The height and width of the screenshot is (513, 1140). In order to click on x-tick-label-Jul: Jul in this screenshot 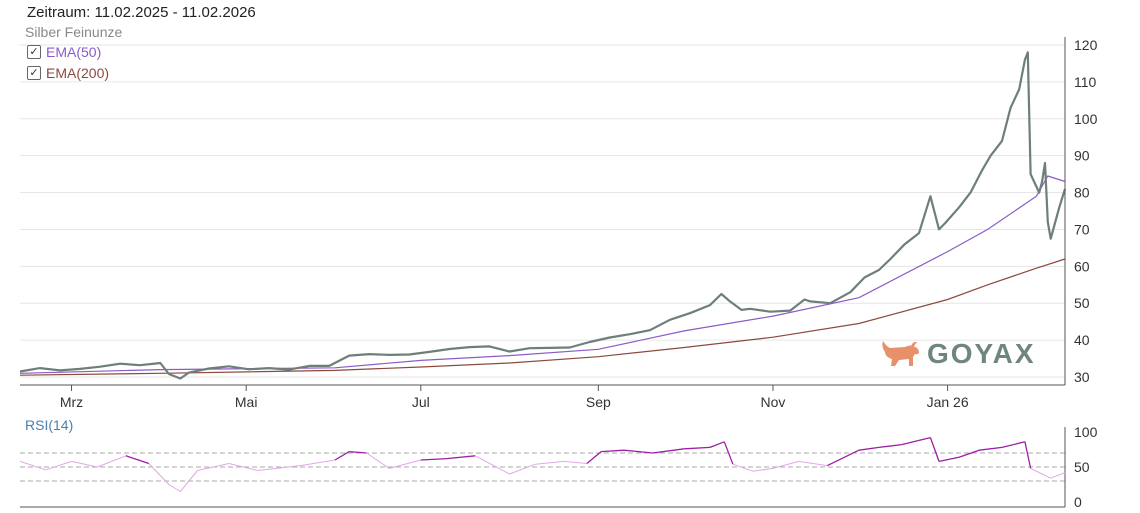, I will do `click(421, 402)`.